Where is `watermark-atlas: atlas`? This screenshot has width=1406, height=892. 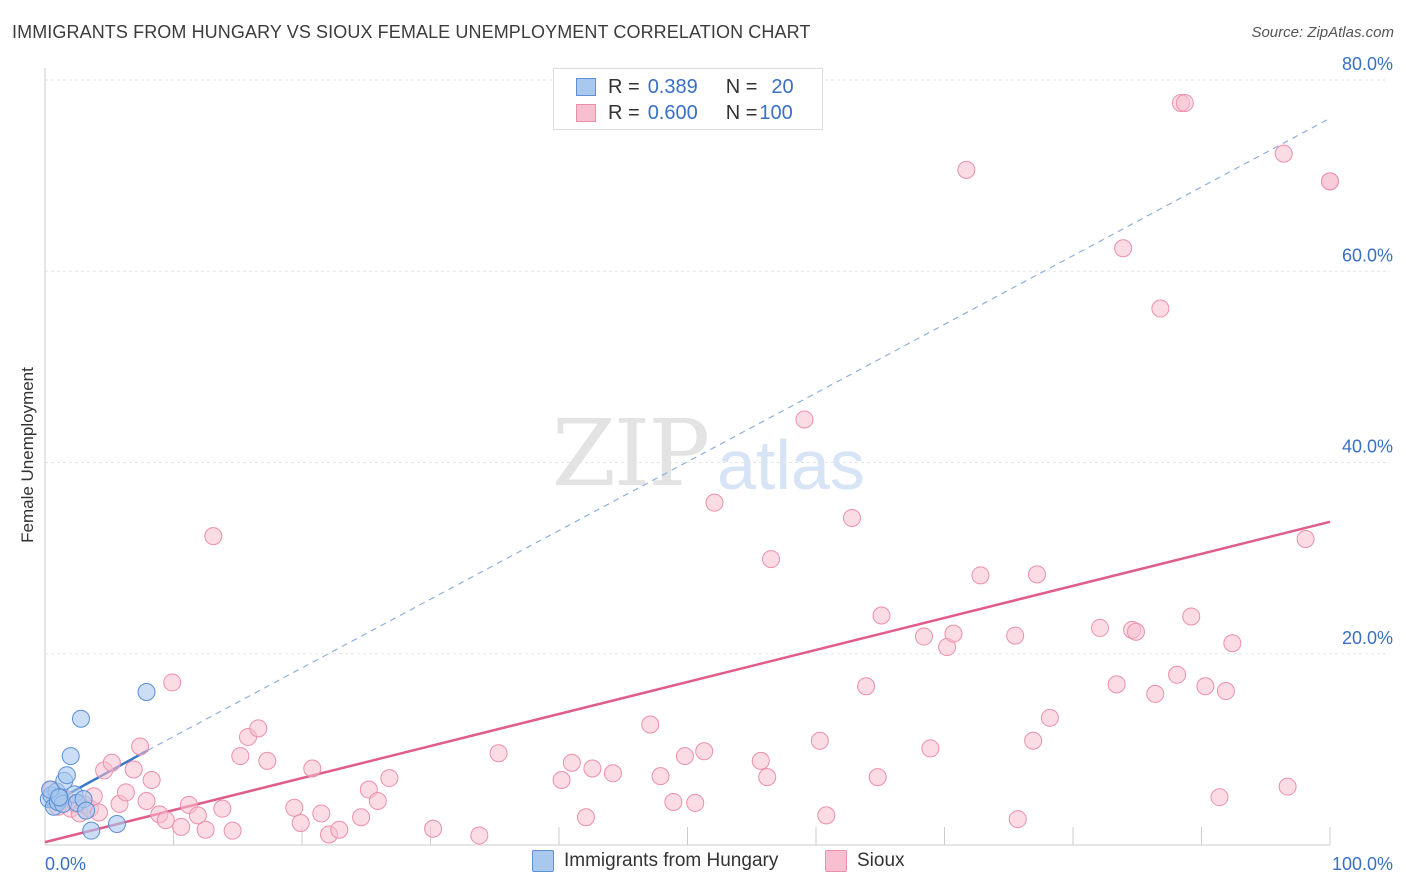 watermark-atlas: atlas is located at coordinates (791, 465).